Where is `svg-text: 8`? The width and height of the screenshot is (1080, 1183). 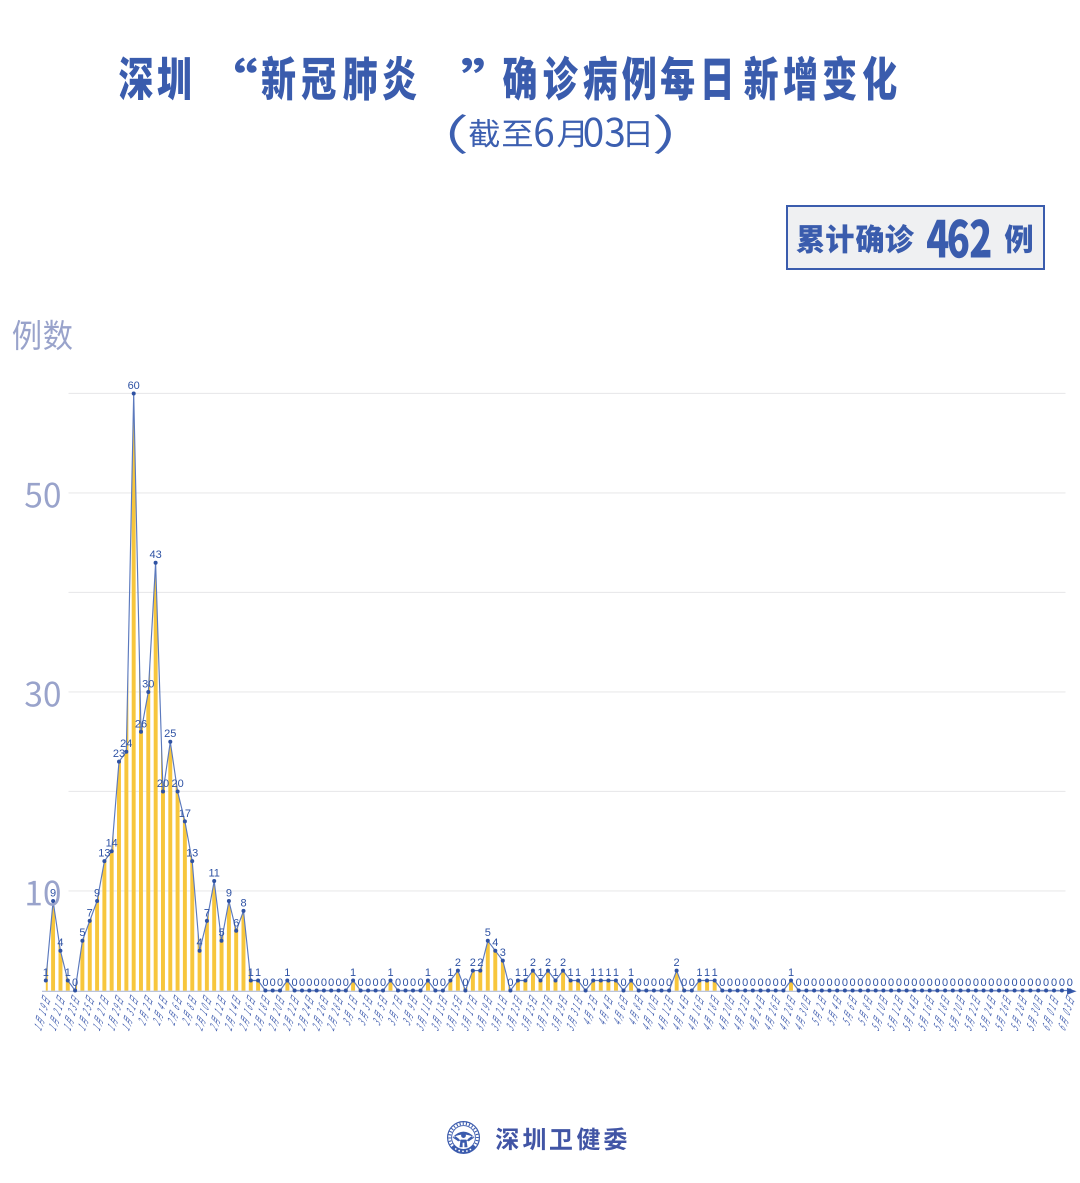
svg-text: 8 is located at coordinates (243, 903).